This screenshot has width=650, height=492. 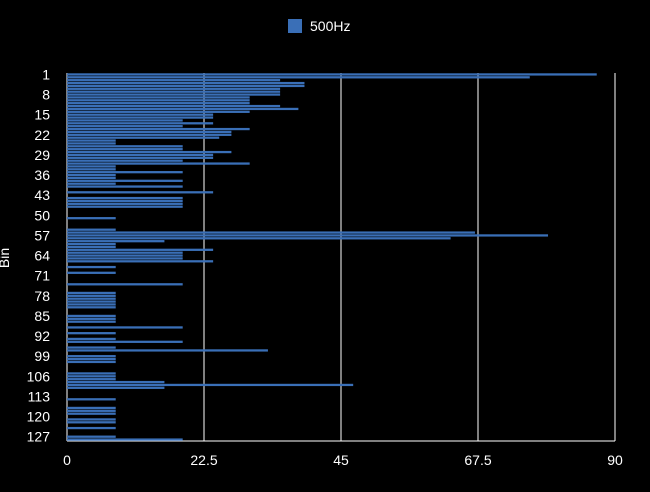 I want to click on x-axis-ticks: 0 22.5 45 67.5 90, so click(x=343, y=460).